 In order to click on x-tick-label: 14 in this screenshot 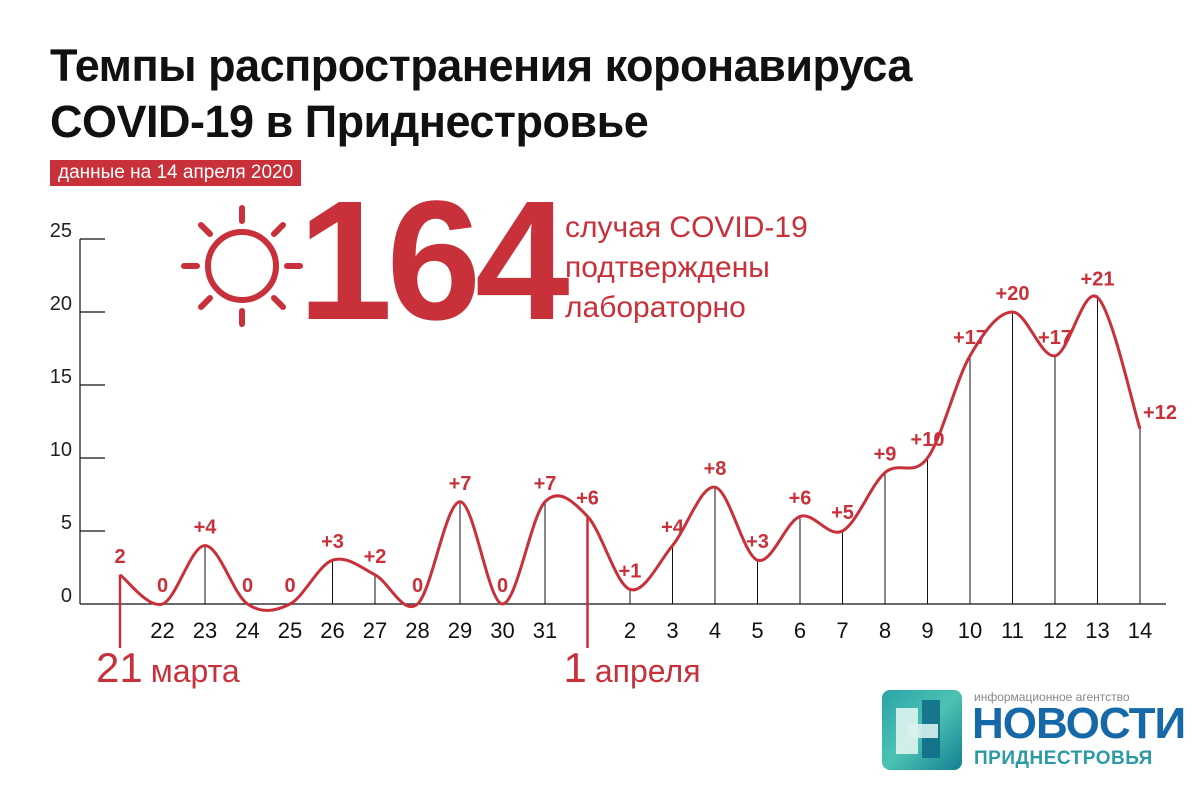, I will do `click(1140, 630)`.